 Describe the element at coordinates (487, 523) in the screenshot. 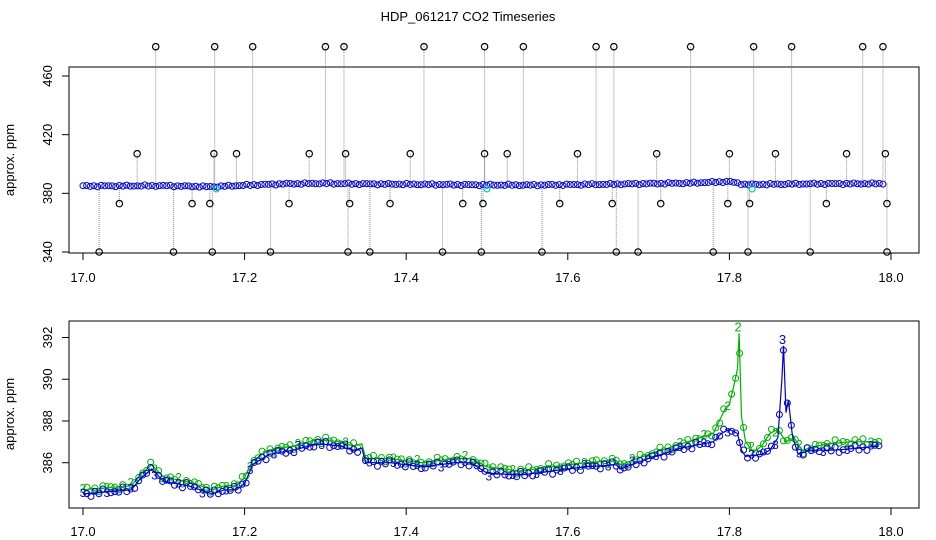

I see `bottom-x-axis: 17.0 17.2 17.4 17.6 17.8 18.0` at that location.